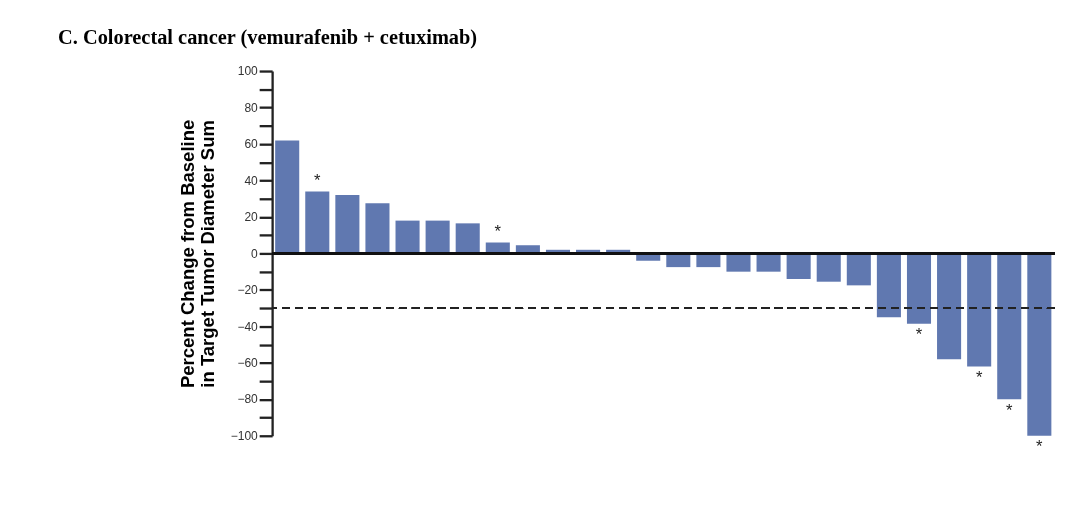 The height and width of the screenshot is (516, 1084). What do you see at coordinates (244, 435) in the screenshot?
I see `y-tick-label: −100` at bounding box center [244, 435].